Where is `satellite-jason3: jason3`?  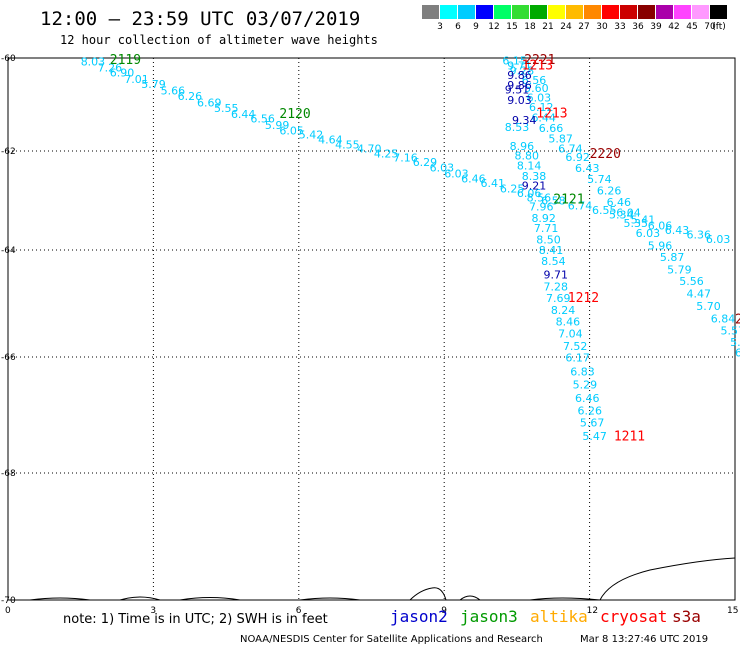 satellite-jason3: jason3 is located at coordinates (489, 616).